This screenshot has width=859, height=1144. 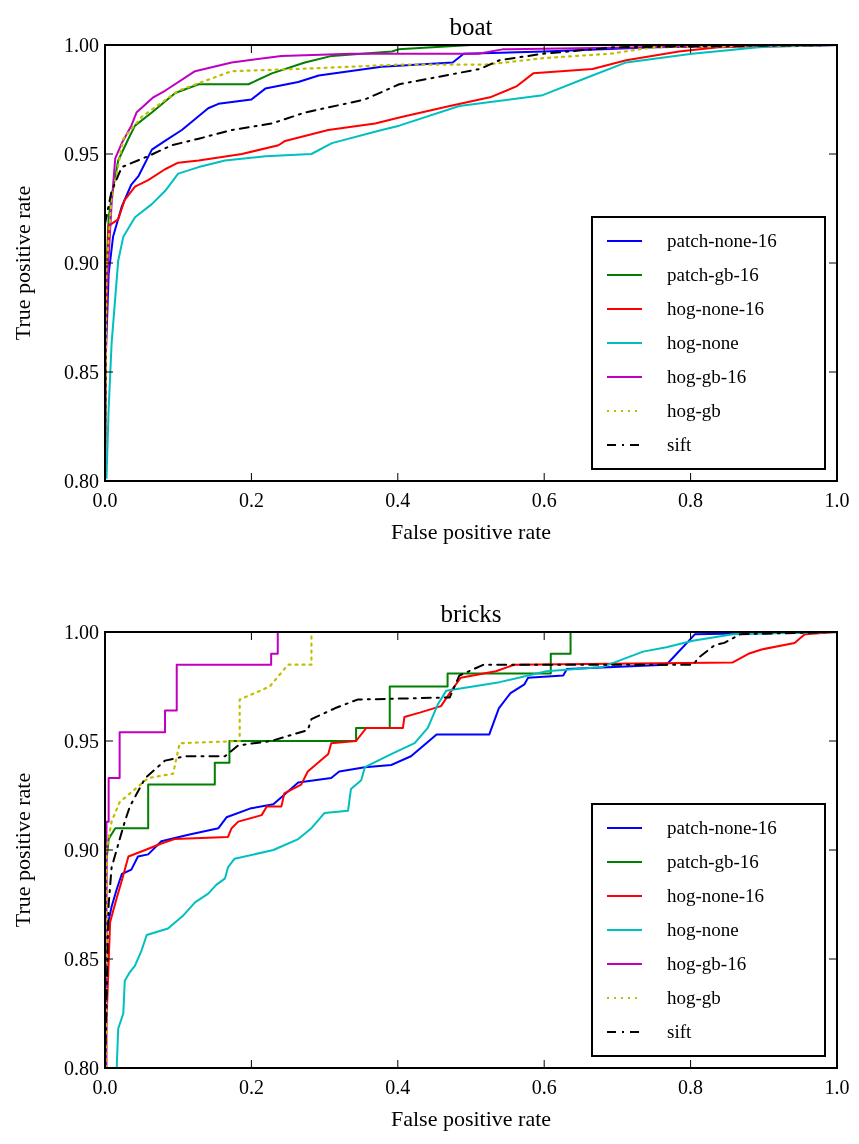 What do you see at coordinates (471, 26) in the screenshot?
I see `chart-title: boat` at bounding box center [471, 26].